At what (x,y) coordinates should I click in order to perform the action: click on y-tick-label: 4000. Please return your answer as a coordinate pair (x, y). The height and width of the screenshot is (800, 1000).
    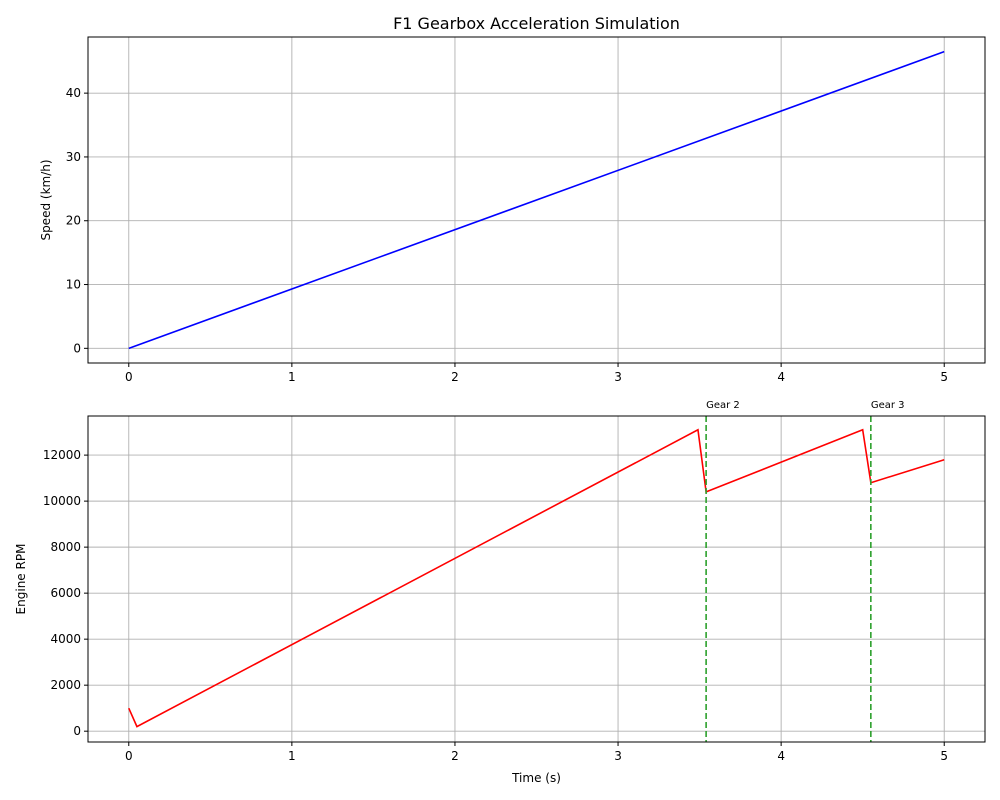
    Looking at the image, I should click on (65, 639).